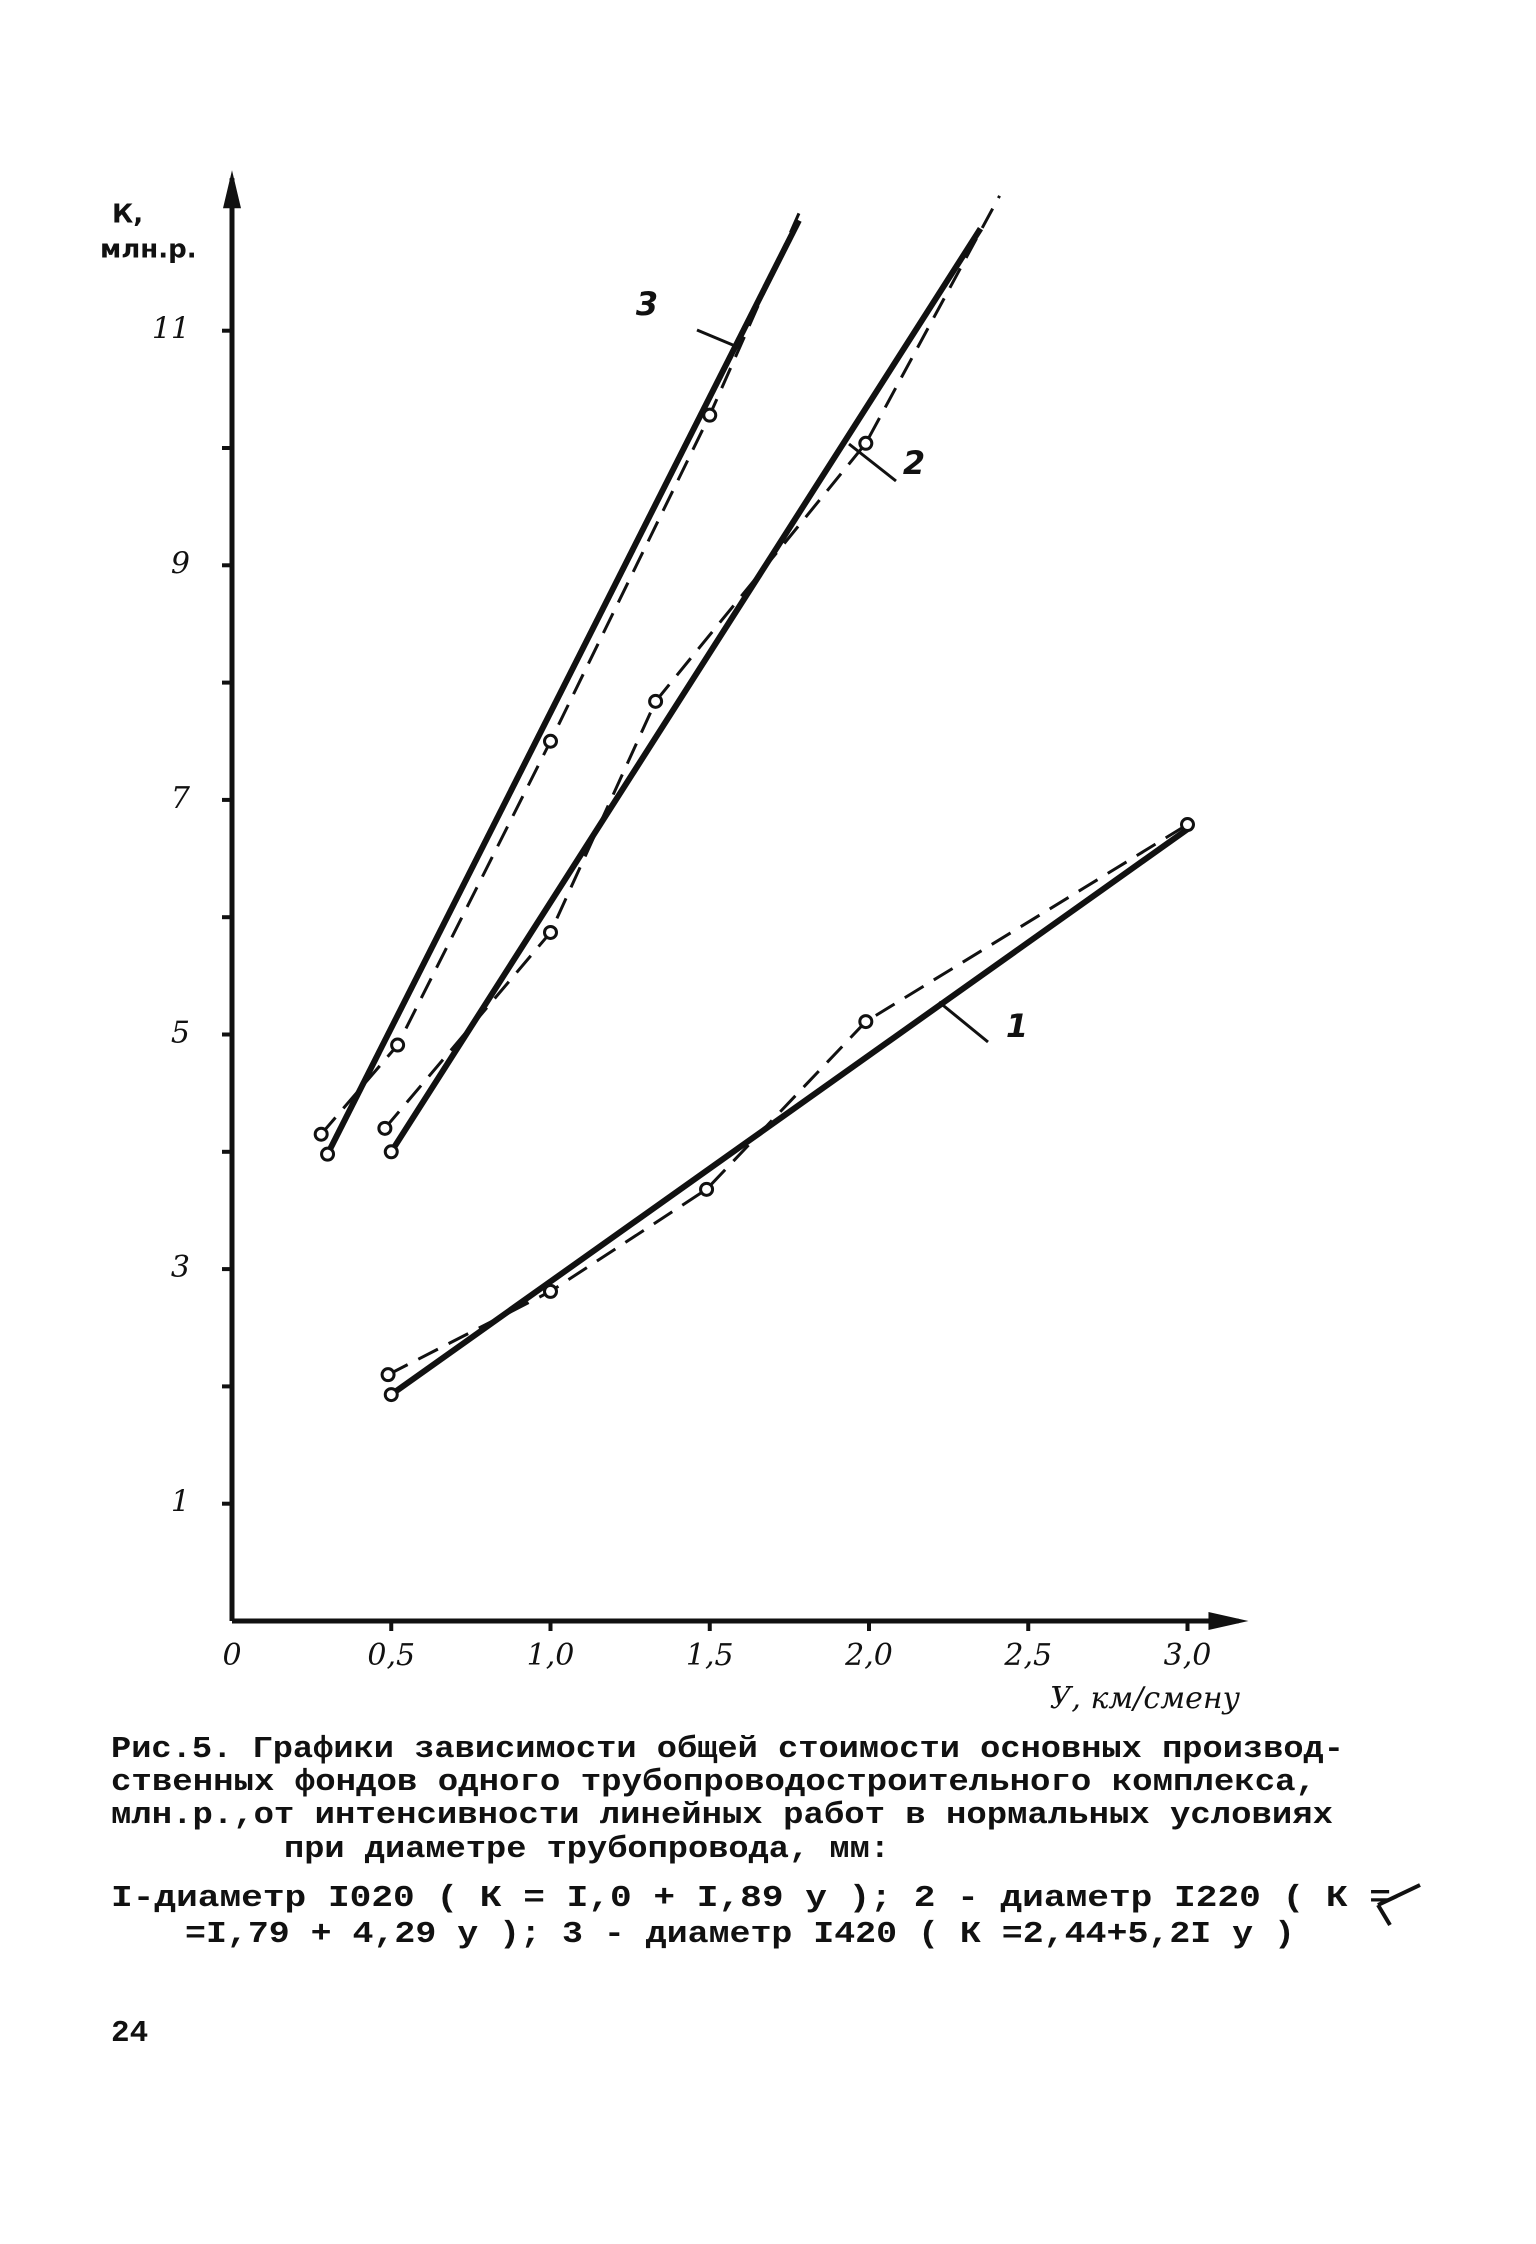  I want to click on x-axis-label: У, км/смену, so click(1145, 1698).